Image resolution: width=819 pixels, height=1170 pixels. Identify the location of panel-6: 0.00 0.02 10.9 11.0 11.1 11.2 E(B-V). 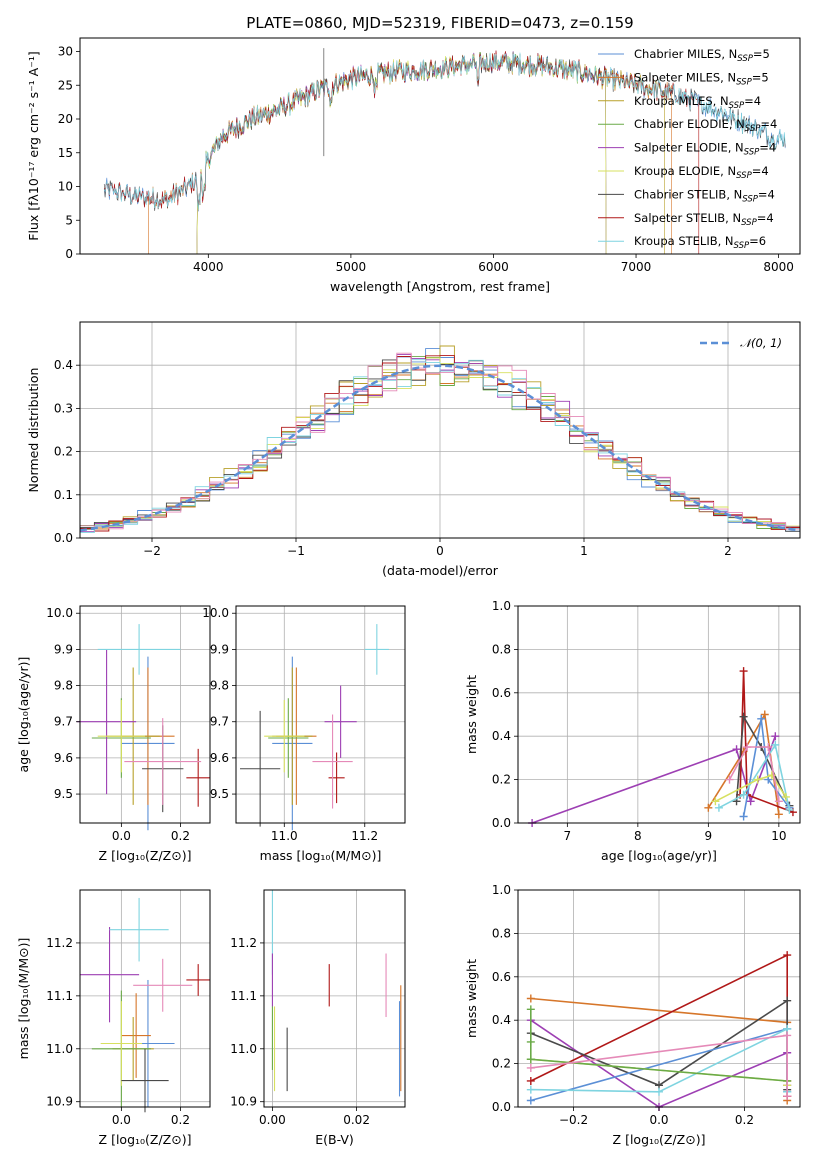
(318, 1018).